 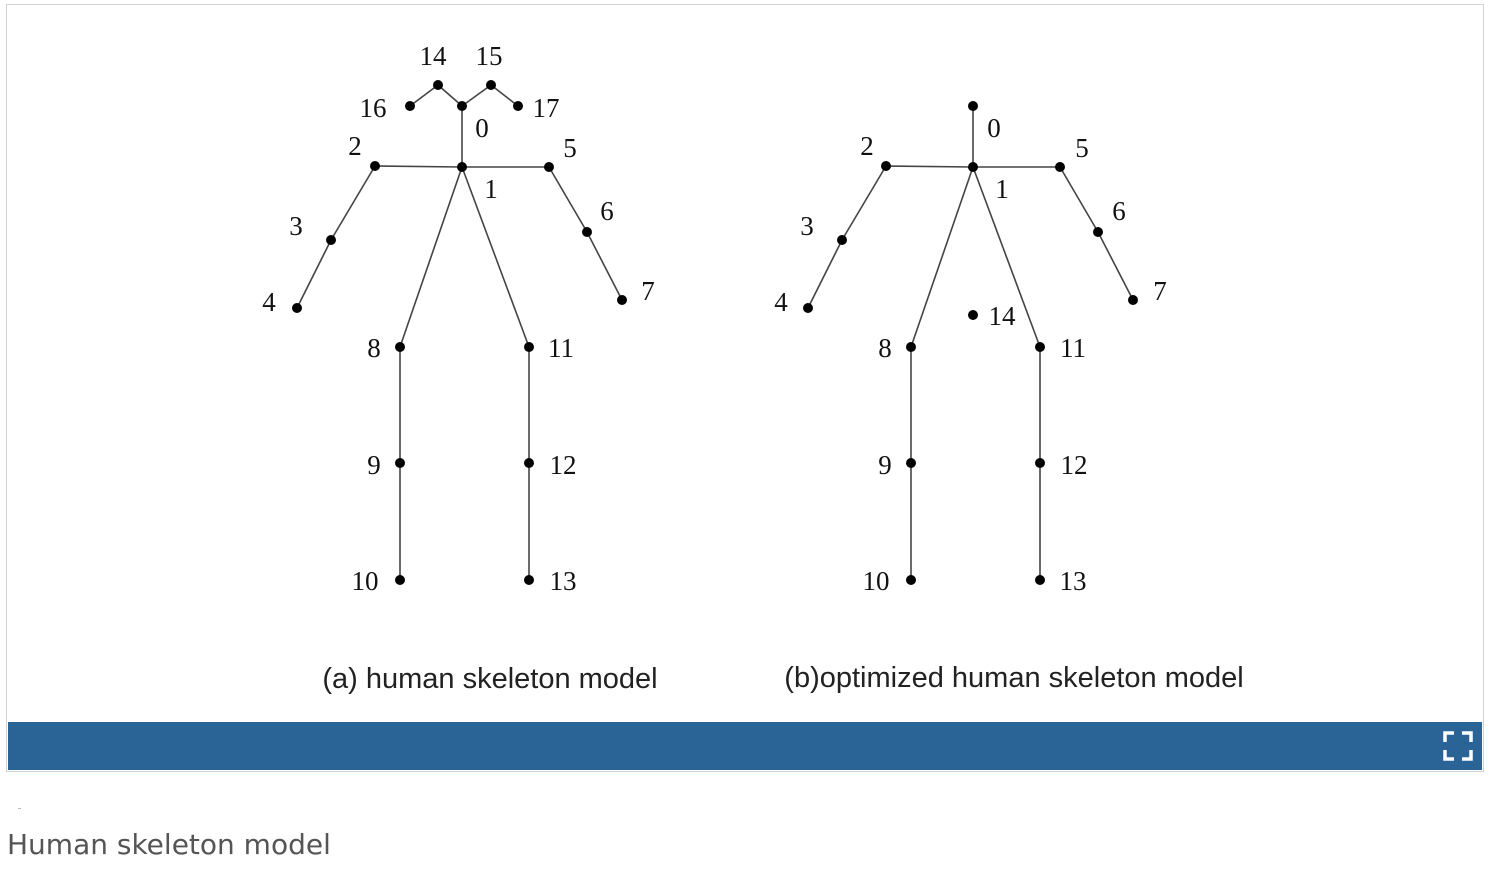 I want to click on joint-label-15: 15, so click(x=489, y=56).